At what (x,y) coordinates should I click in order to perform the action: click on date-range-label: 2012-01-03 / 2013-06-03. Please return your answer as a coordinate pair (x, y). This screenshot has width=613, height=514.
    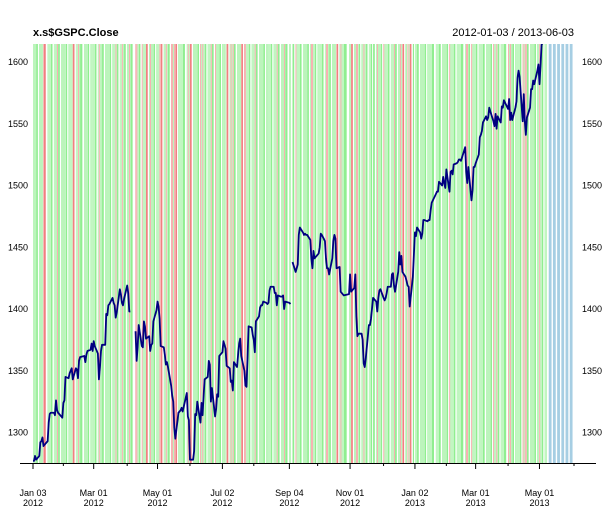
    Looking at the image, I should click on (513, 33).